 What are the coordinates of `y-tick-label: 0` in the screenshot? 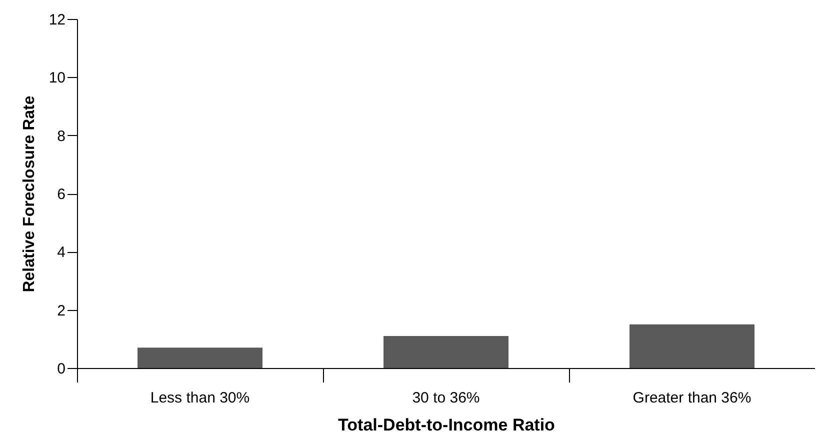 It's located at (61, 369).